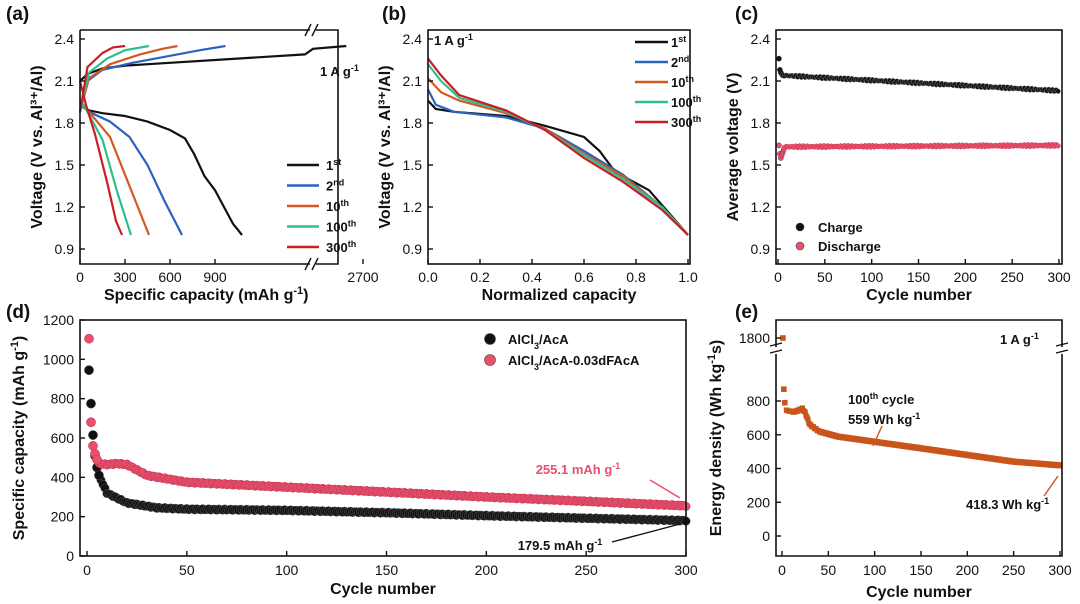 This screenshot has width=1080, height=604. I want to click on panel-b-lines, so click(558, 146).